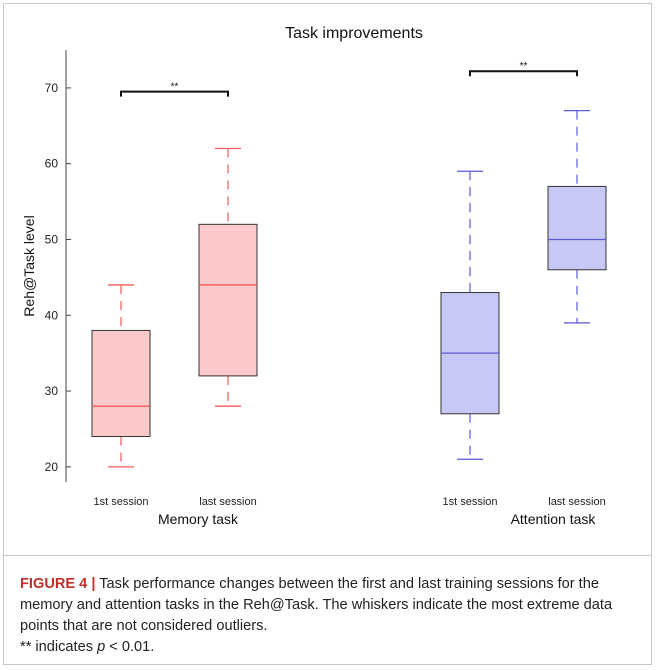  What do you see at coordinates (327, 555) in the screenshot?
I see `caption-separator` at bounding box center [327, 555].